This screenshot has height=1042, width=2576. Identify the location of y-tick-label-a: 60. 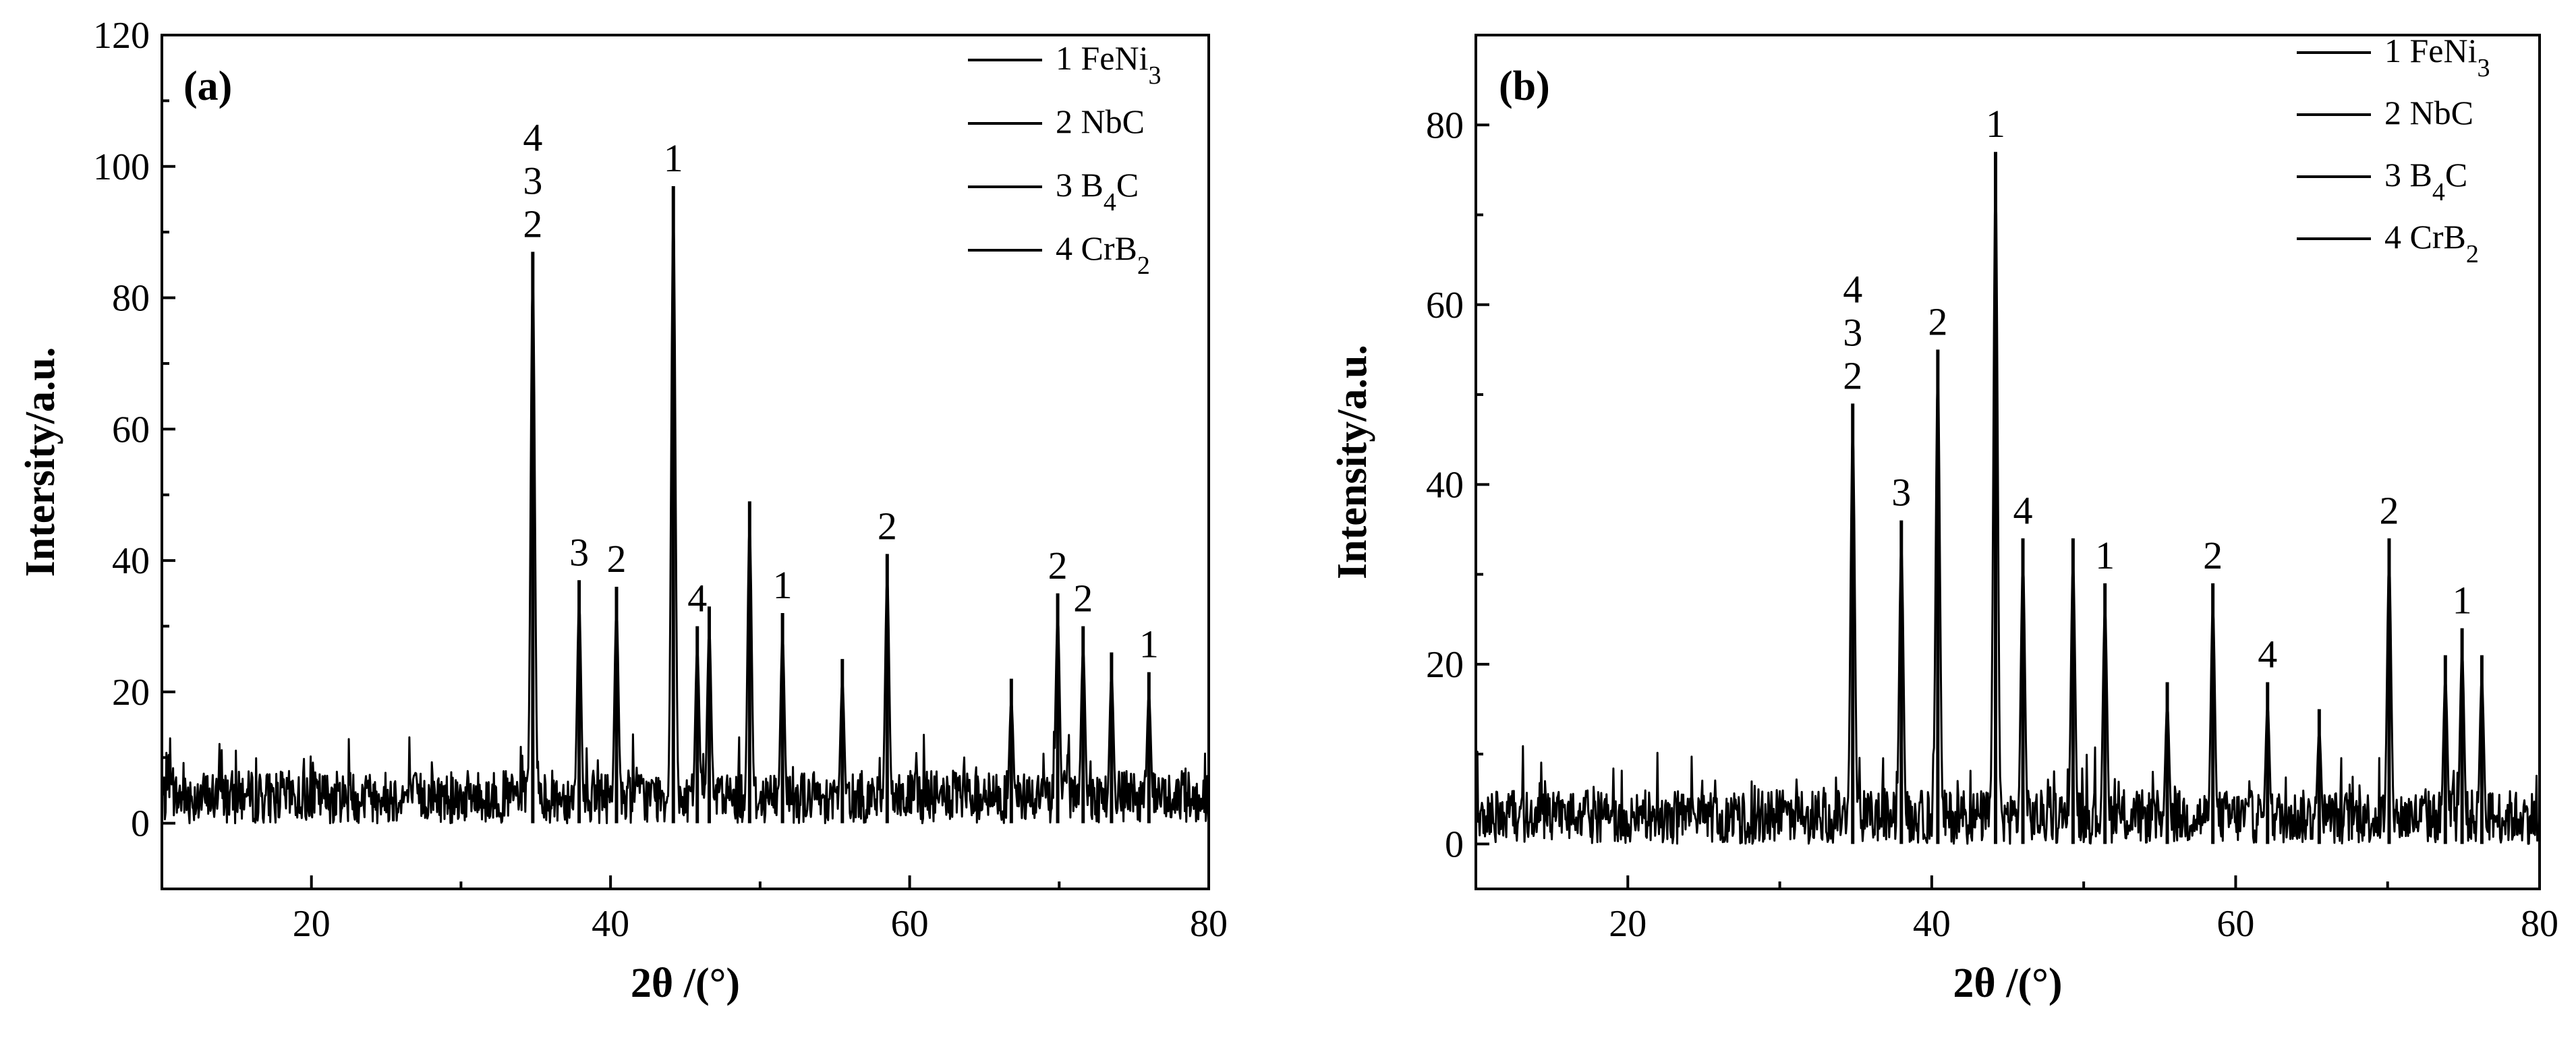
(131, 430).